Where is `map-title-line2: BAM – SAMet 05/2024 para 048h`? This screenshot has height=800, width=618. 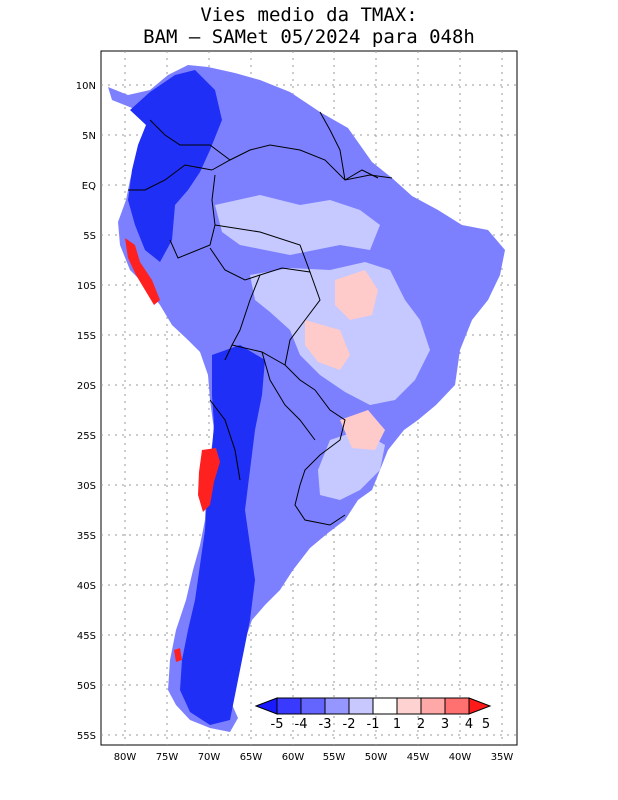
map-title-line2: BAM – SAMet 05/2024 para 048h is located at coordinates (309, 37).